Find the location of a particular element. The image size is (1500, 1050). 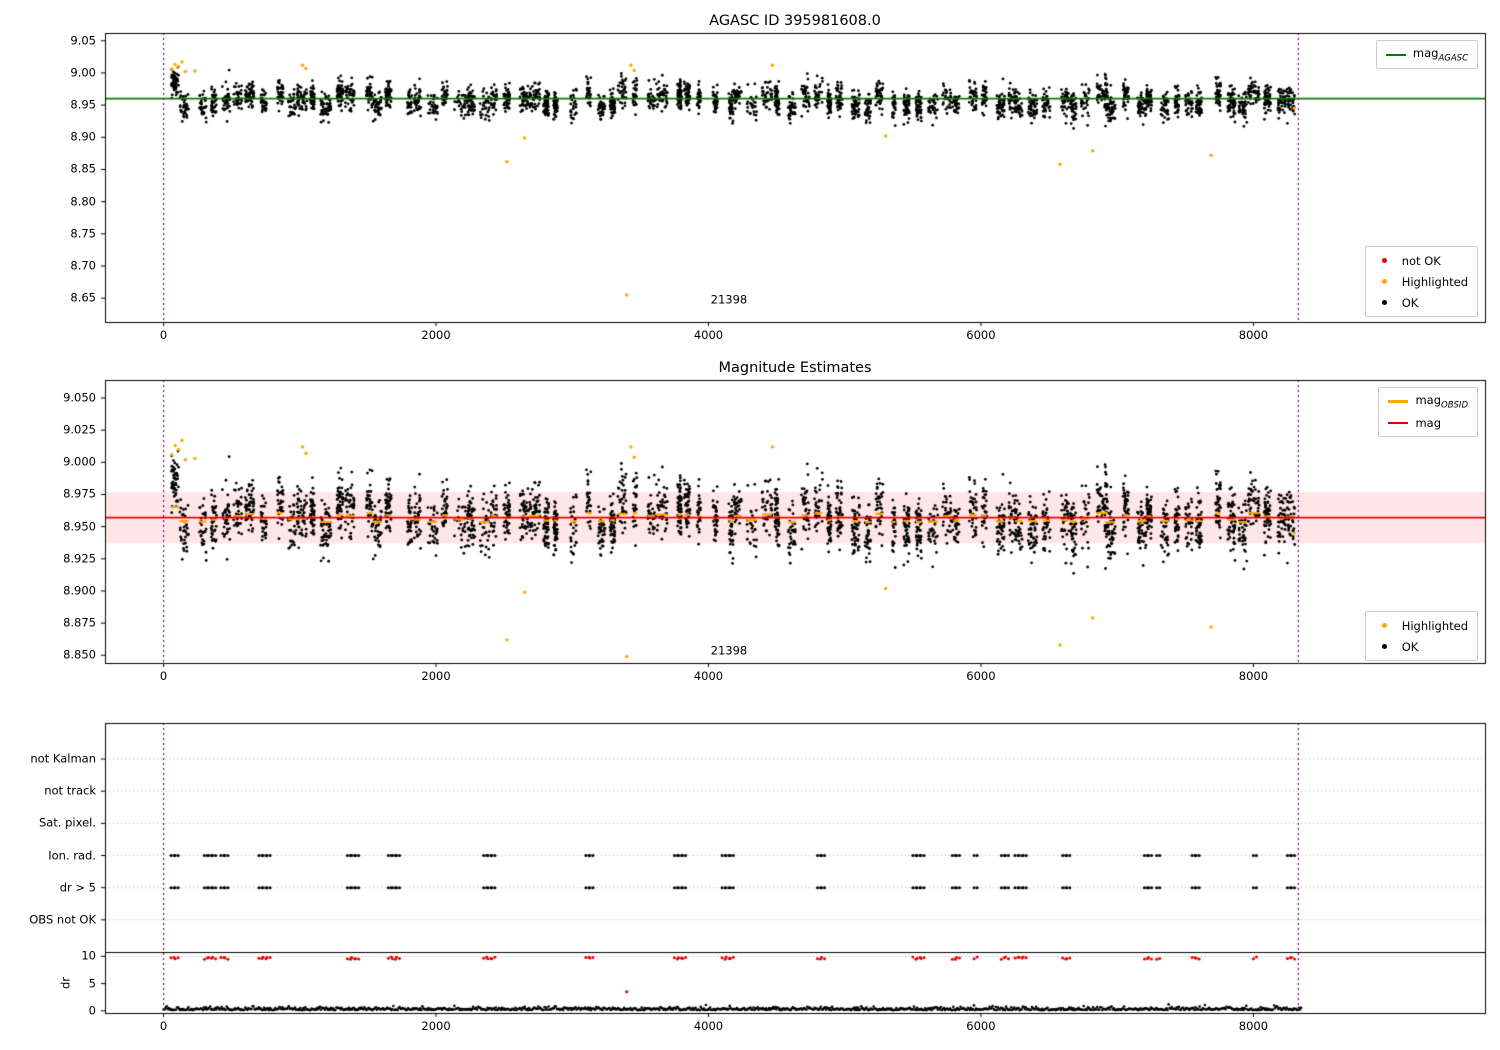

category-label: OBS not OK is located at coordinates (62, 919).